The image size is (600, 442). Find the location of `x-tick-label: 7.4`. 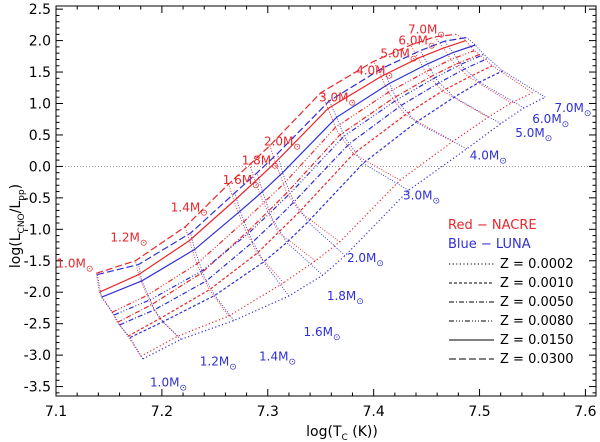

x-tick-label: 7.4 is located at coordinates (374, 412).